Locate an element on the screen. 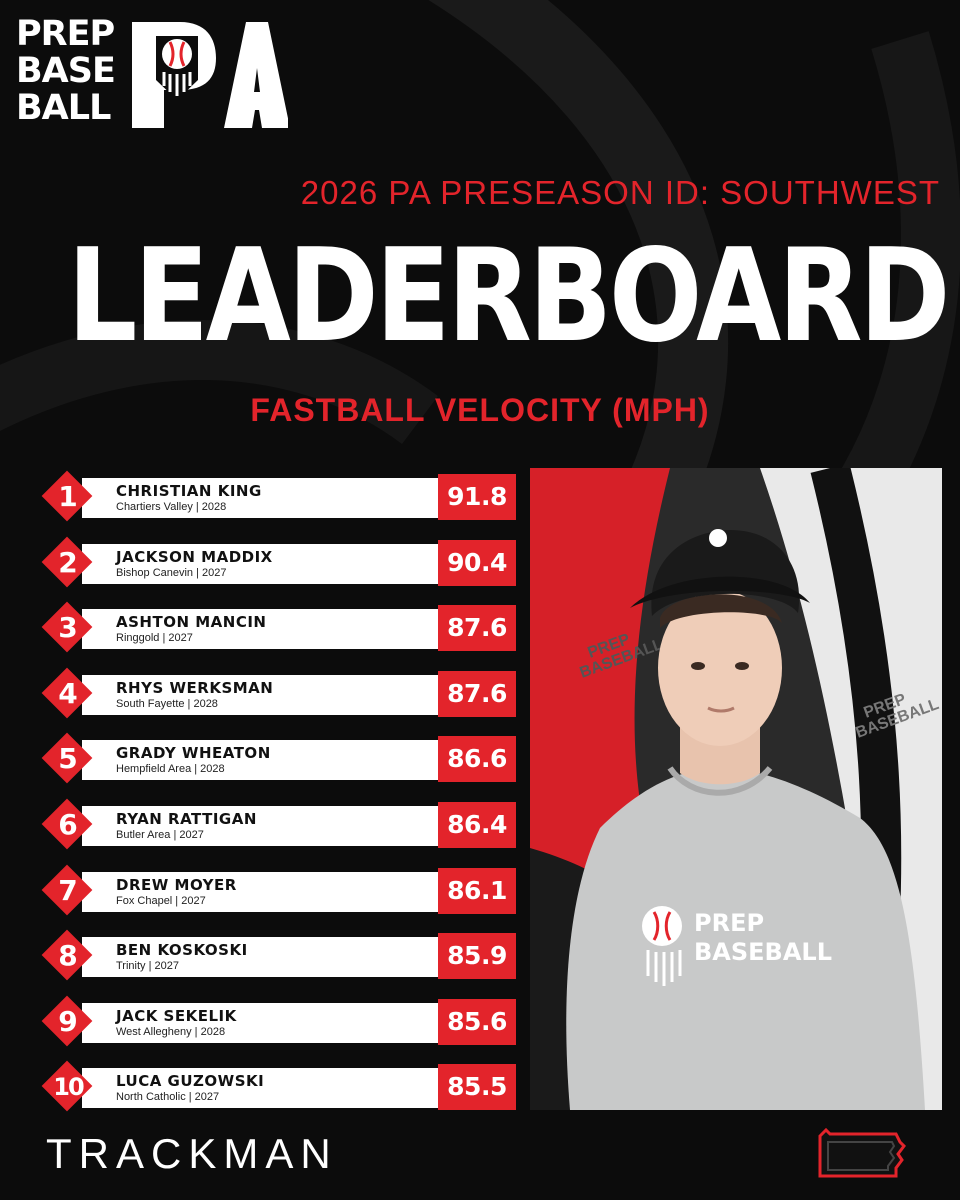  leaderboard-row: 5 GRADY WHEATON Hempfield Area | 2028 86.6 is located at coordinates (280, 759).